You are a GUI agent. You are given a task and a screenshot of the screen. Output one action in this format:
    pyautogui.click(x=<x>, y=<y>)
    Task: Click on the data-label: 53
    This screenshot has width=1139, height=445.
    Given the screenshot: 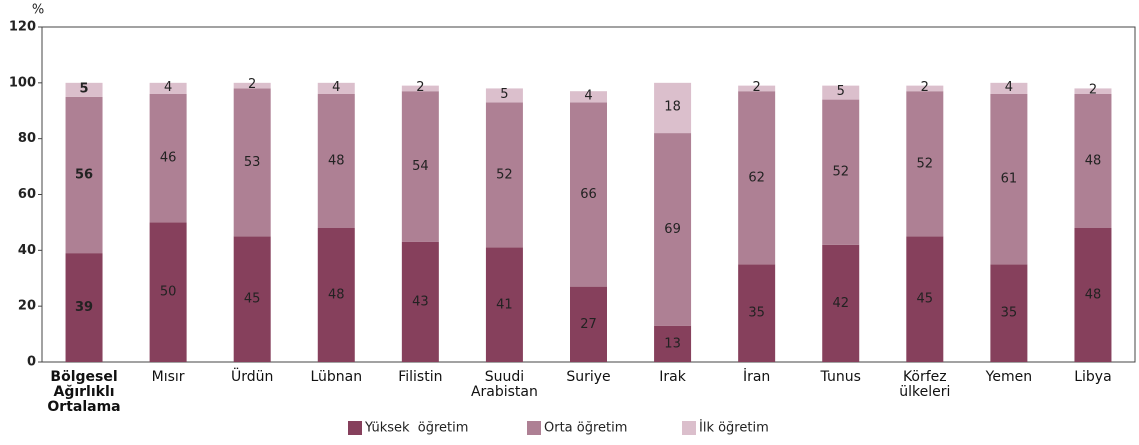 What is the action you would take?
    pyautogui.click(x=252, y=162)
    